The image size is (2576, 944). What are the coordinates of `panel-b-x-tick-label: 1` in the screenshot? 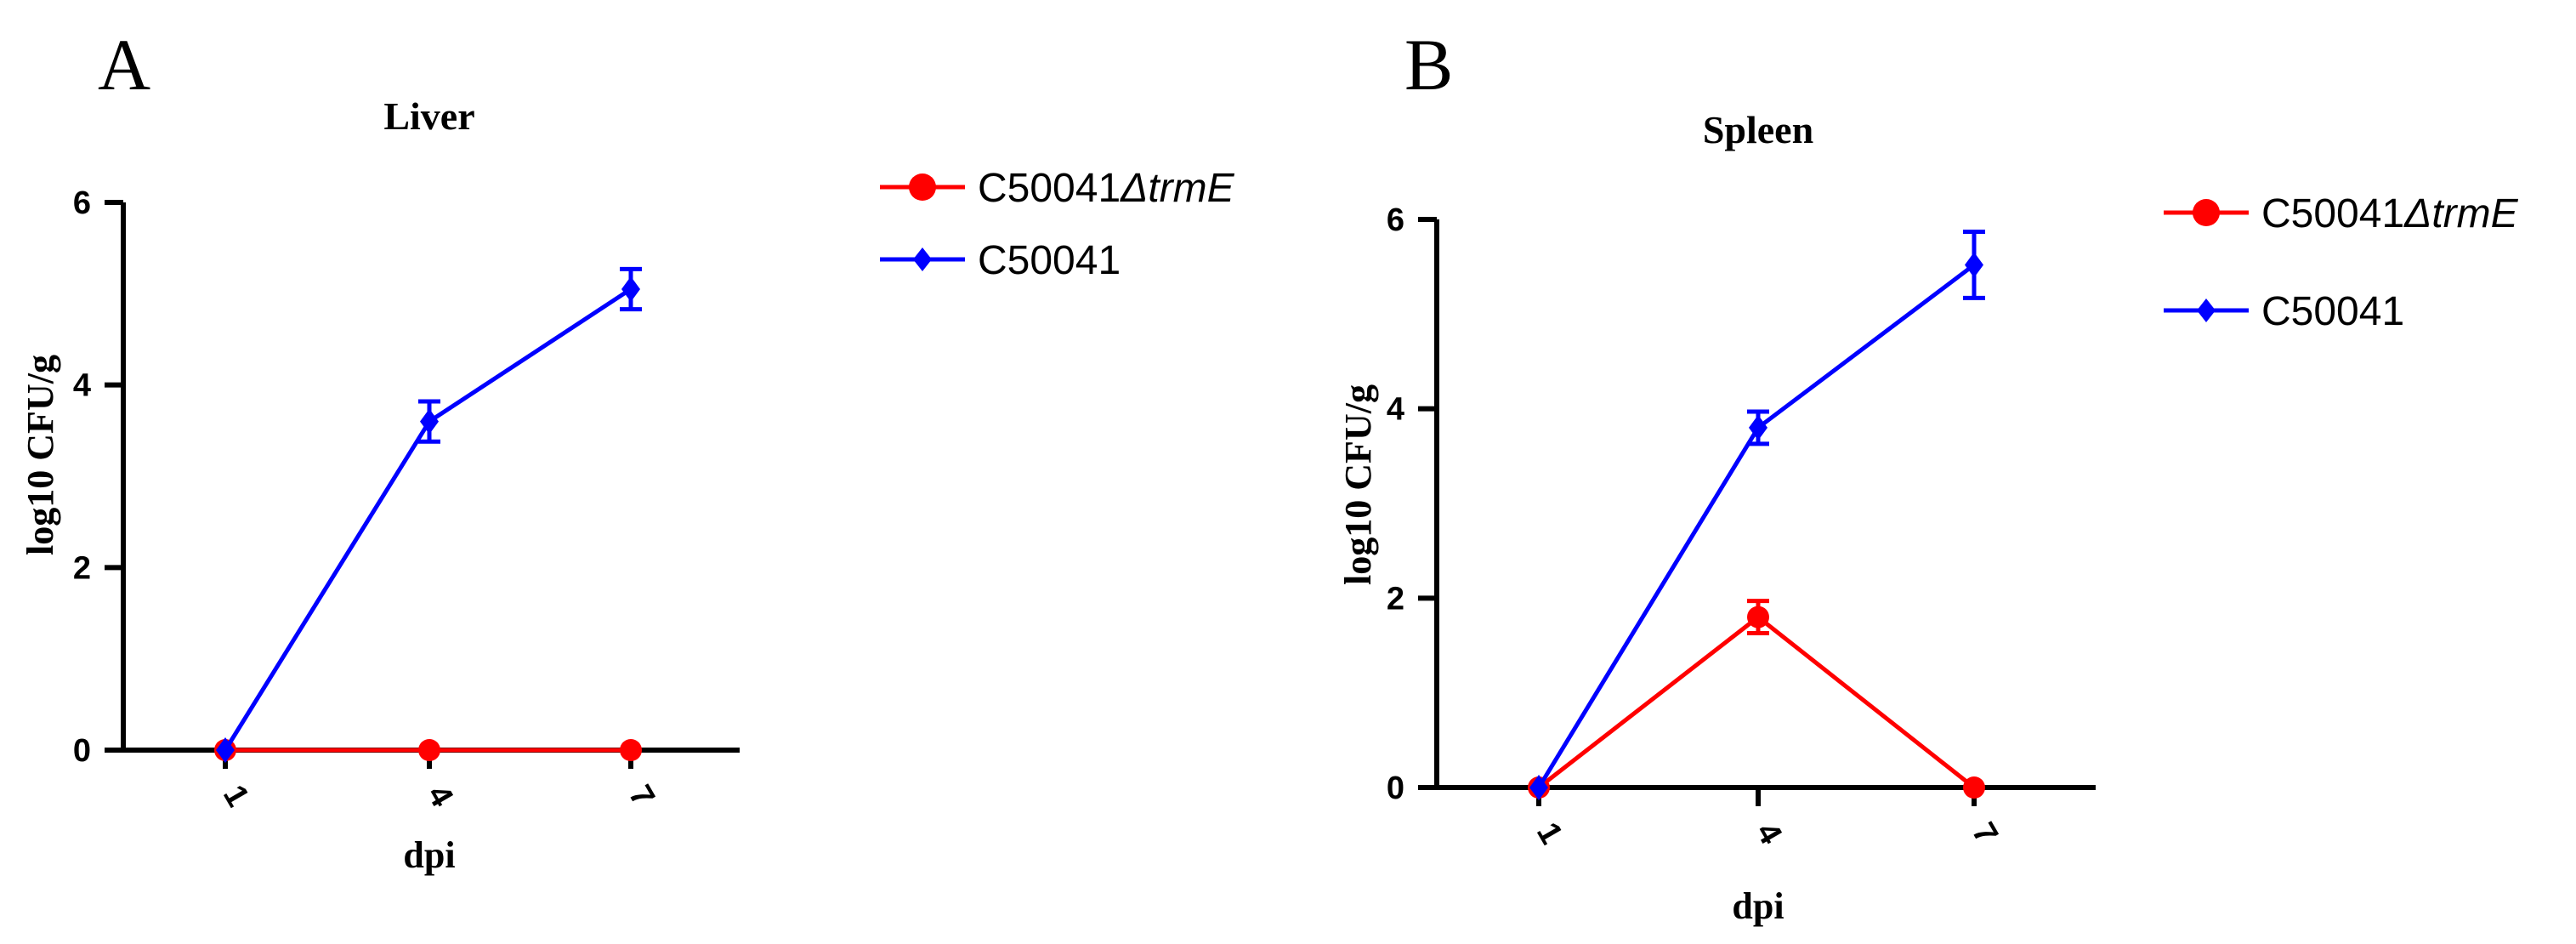 It's located at (1549, 833).